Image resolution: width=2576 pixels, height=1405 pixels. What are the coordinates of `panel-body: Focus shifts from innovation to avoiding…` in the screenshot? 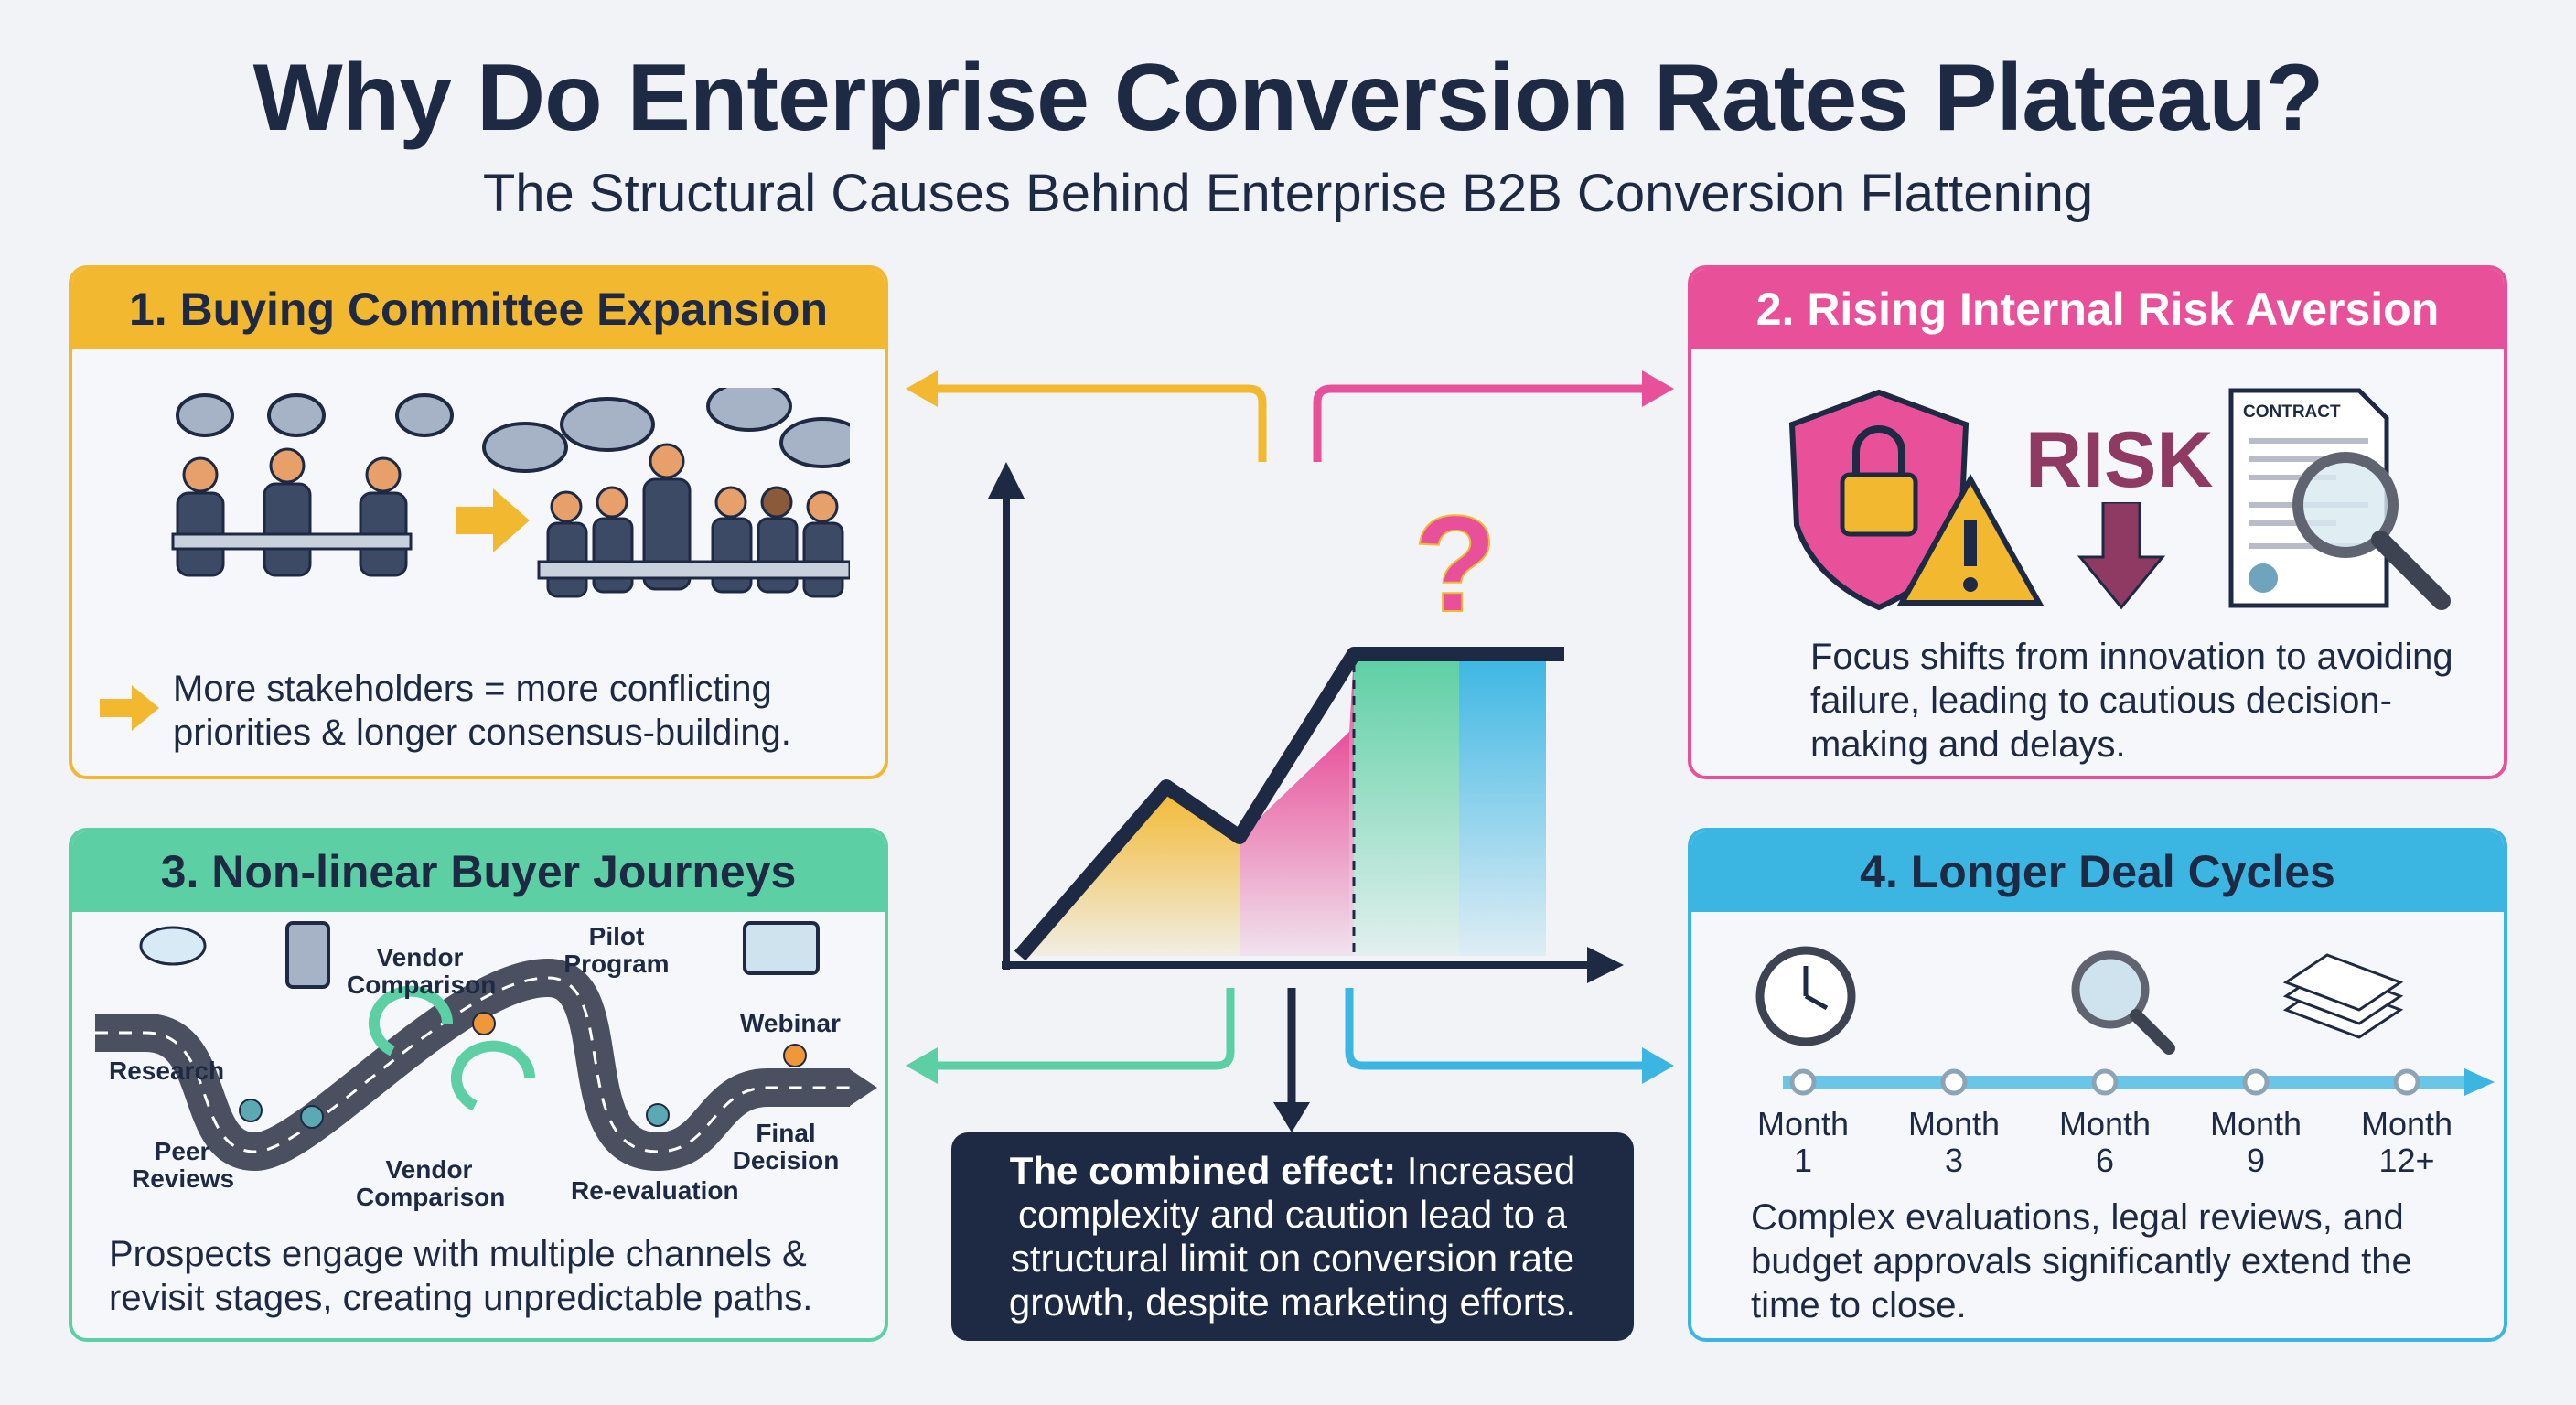 It's located at (2132, 701).